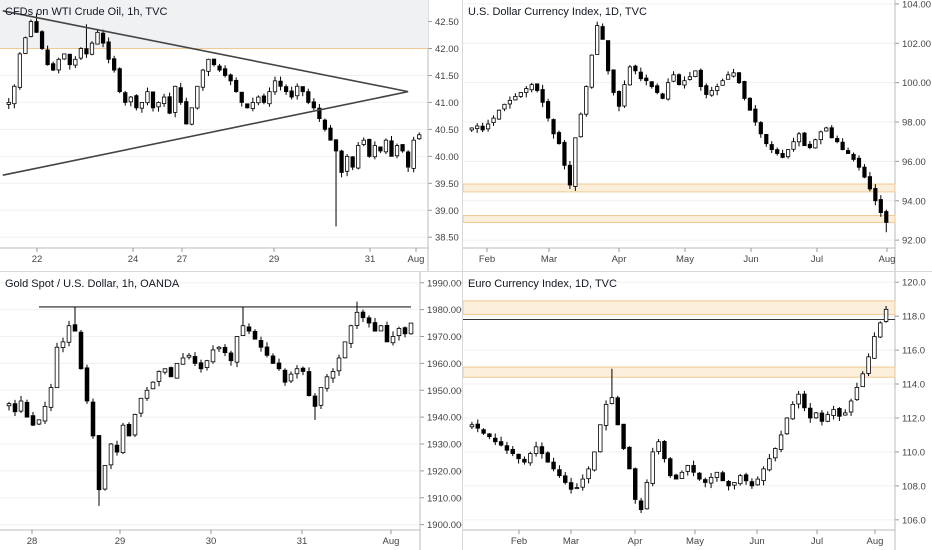  I want to click on panel-divider-vertical, so click(462, 275).